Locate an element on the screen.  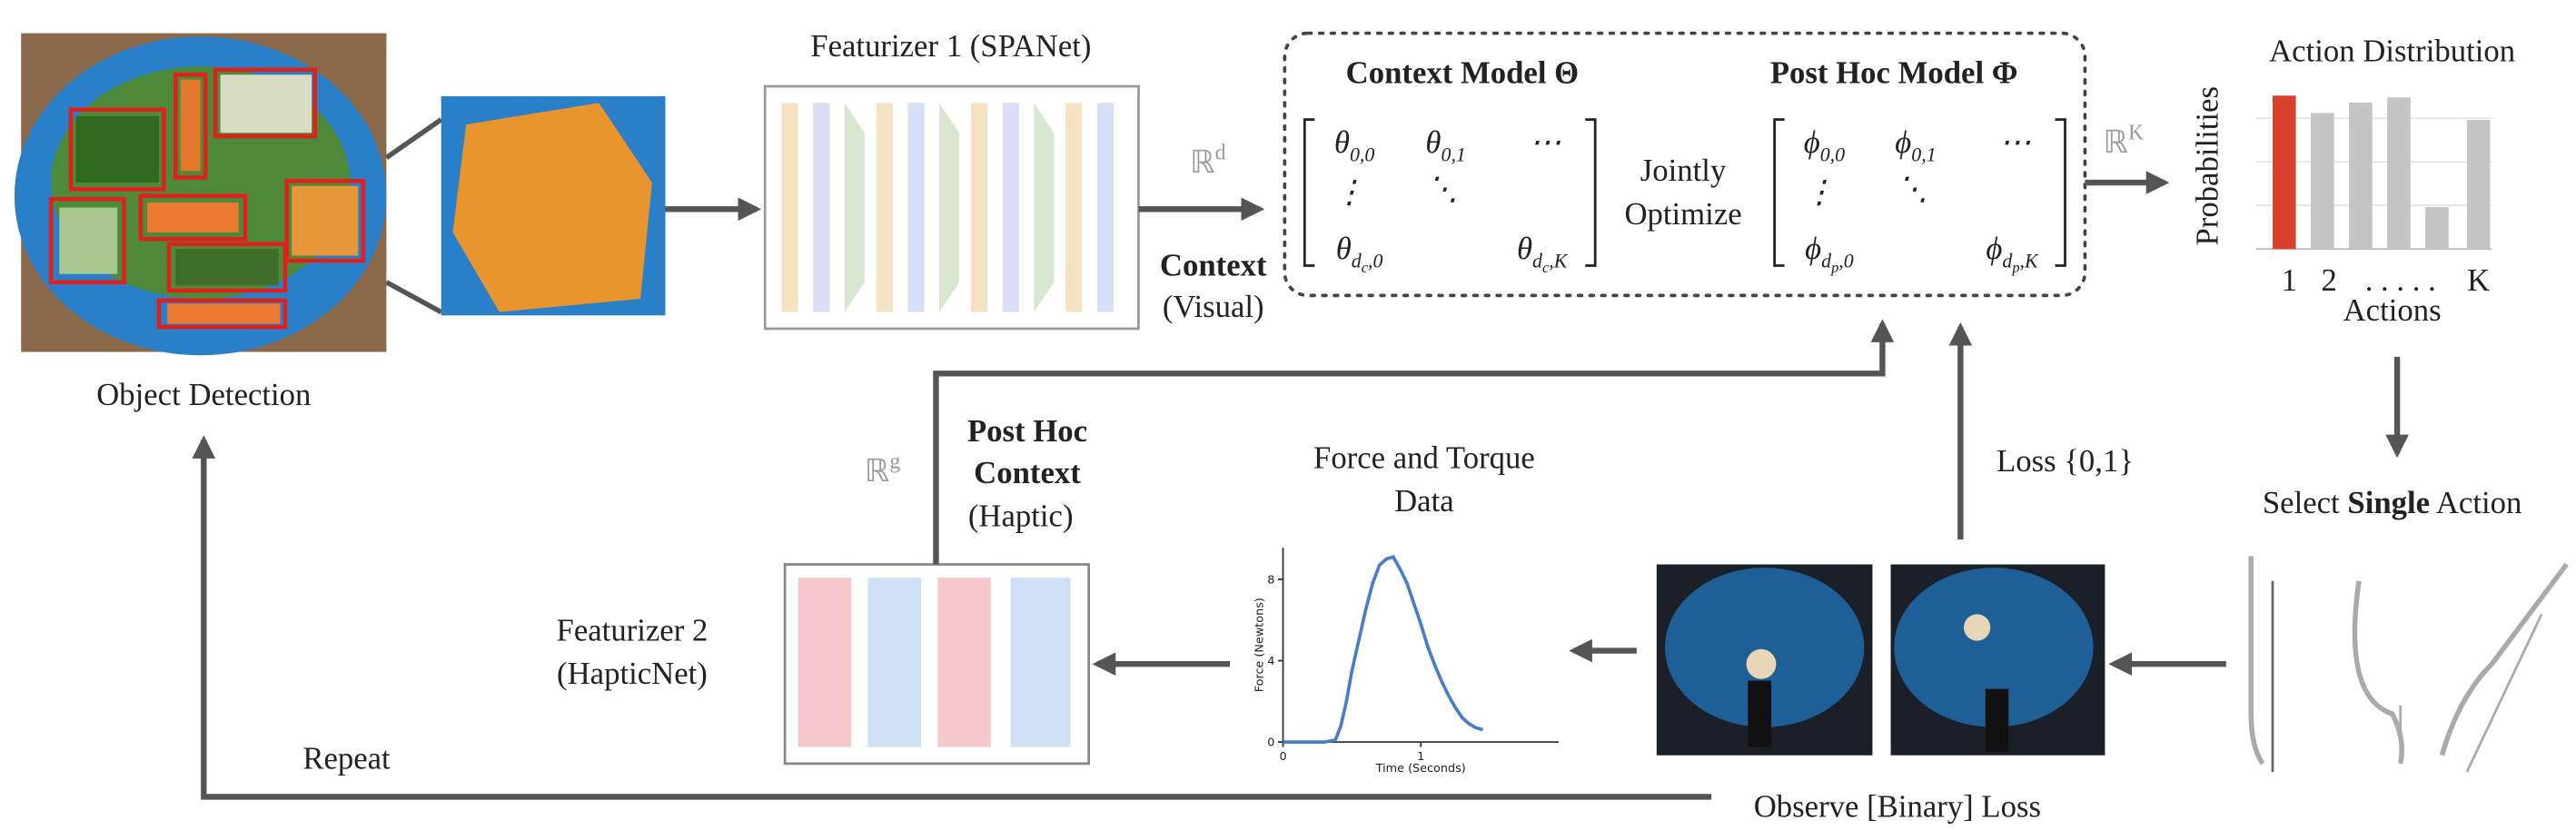
action-distribution-title: Action Distribution is located at coordinates (2392, 52).